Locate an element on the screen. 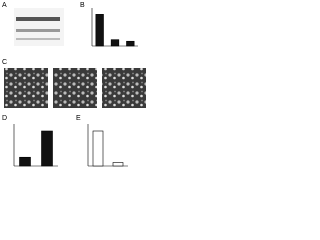 The height and width of the screenshot is (240, 320). panel-label: C is located at coordinates (4, 62).